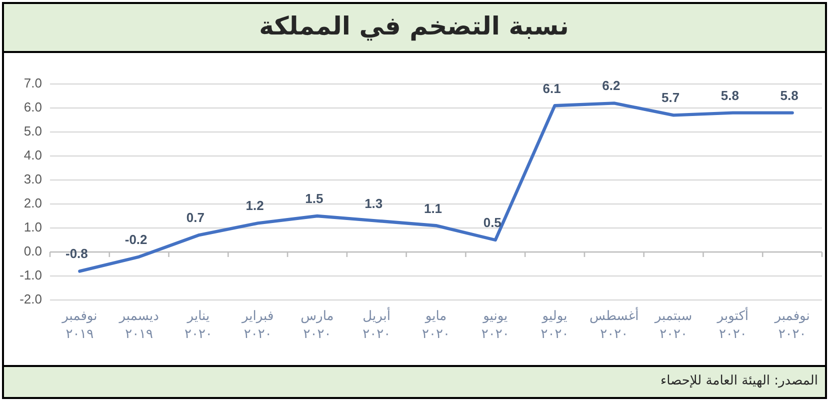  What do you see at coordinates (31, 300) in the screenshot?
I see `y-tick-label: -2.0` at bounding box center [31, 300].